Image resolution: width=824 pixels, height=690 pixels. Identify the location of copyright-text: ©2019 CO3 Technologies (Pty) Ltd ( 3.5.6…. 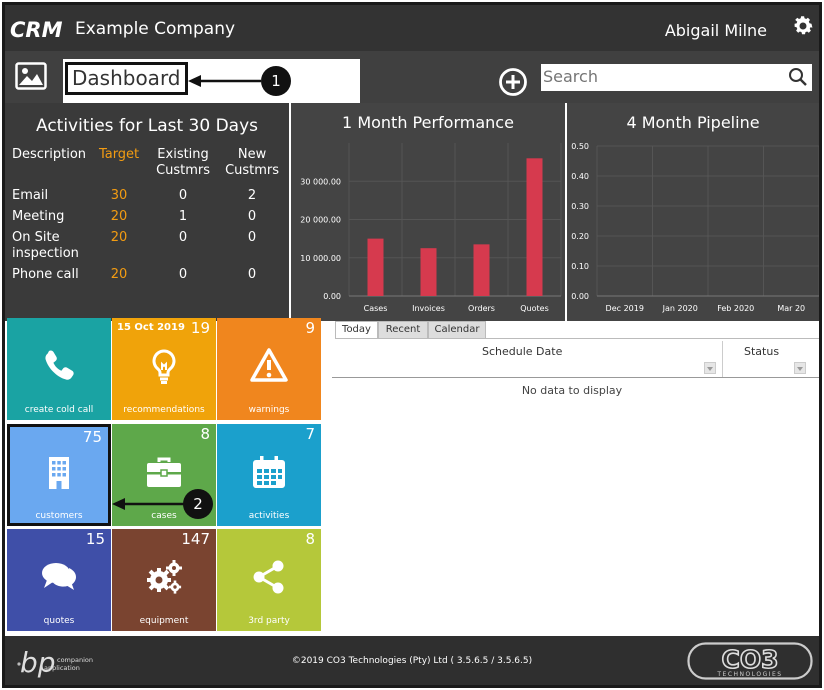
(412, 661).